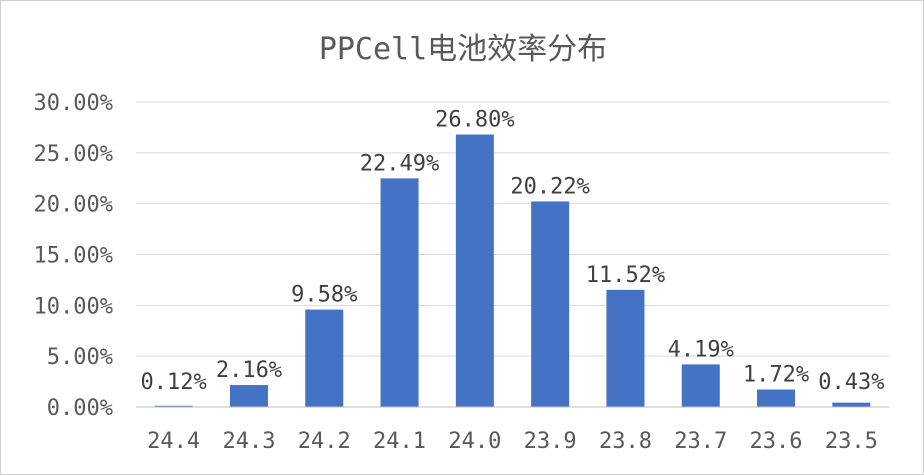 Image resolution: width=924 pixels, height=476 pixels. Describe the element at coordinates (174, 382) in the screenshot. I see `data-label: 0.12%` at that location.